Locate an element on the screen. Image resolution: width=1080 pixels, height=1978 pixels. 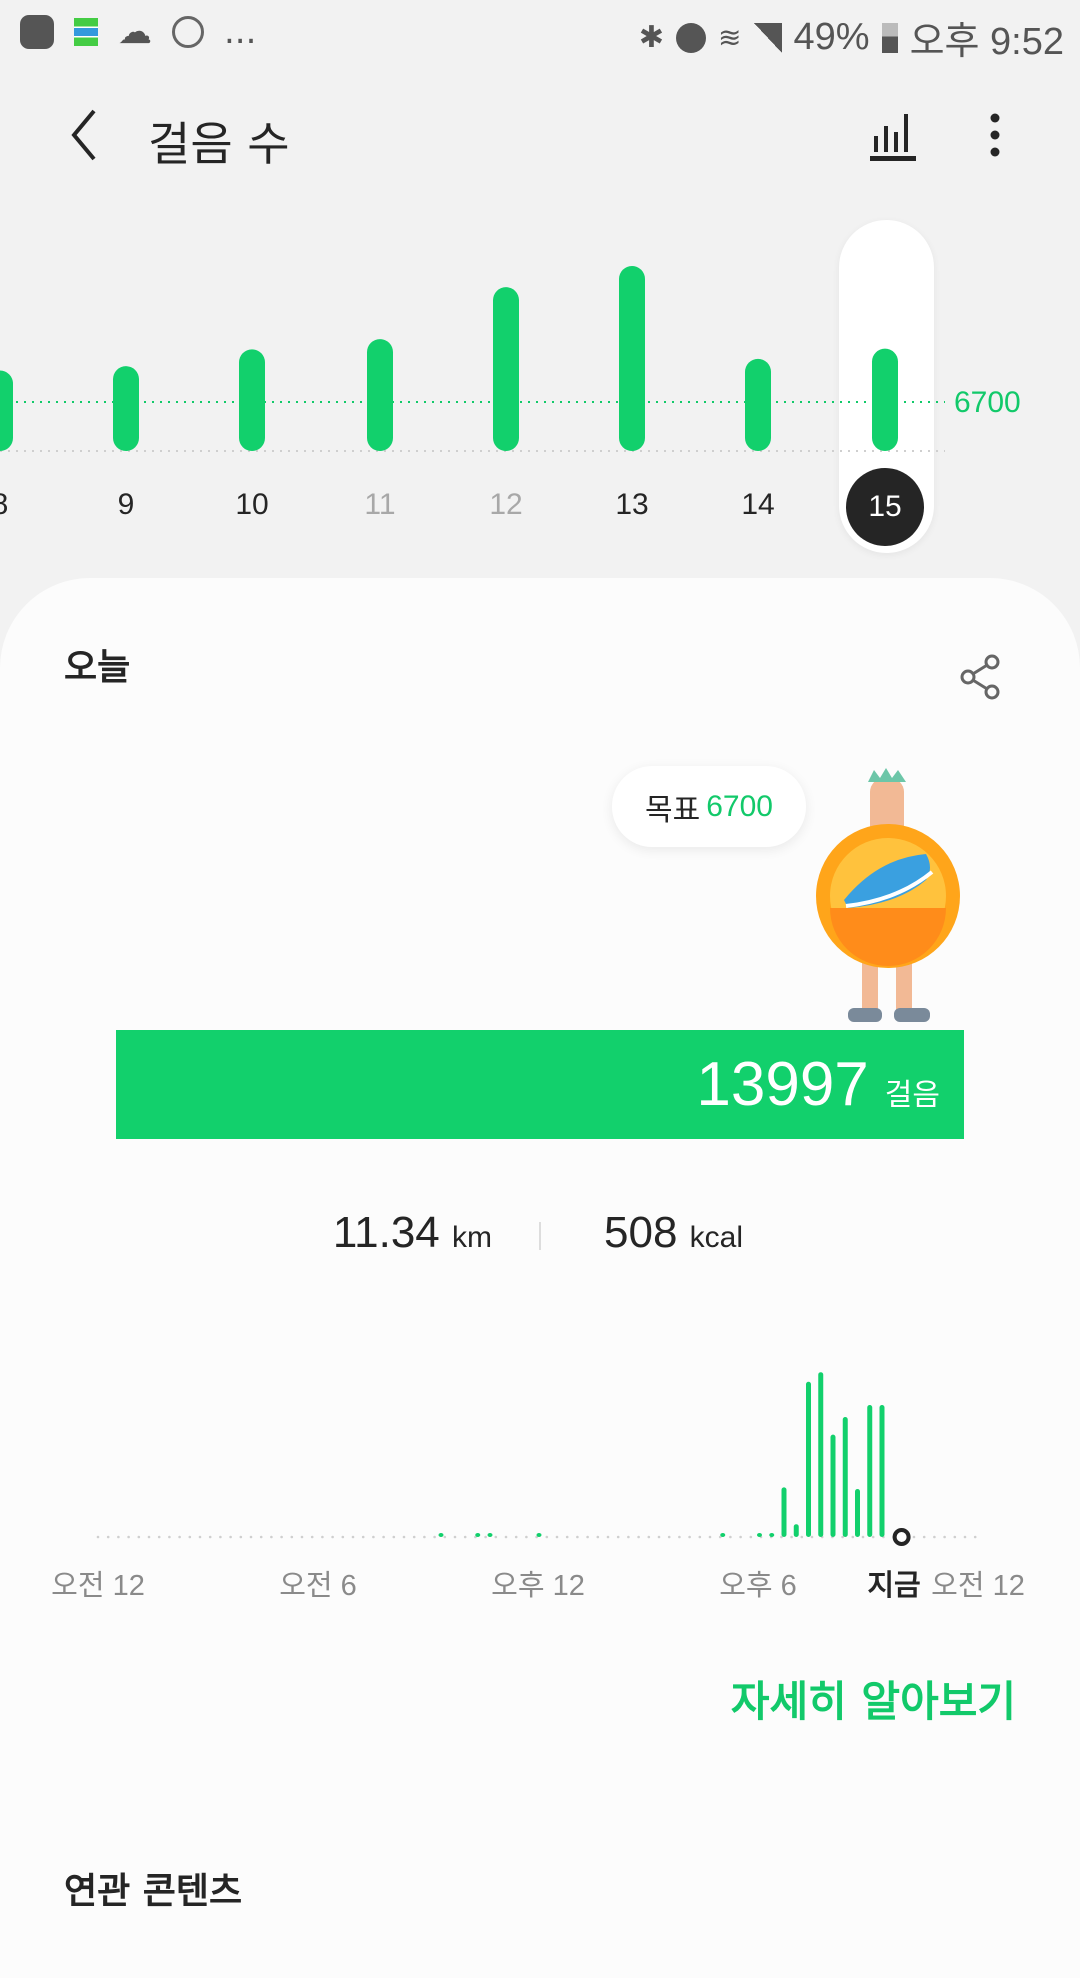
share-icon is located at coordinates (981, 677).